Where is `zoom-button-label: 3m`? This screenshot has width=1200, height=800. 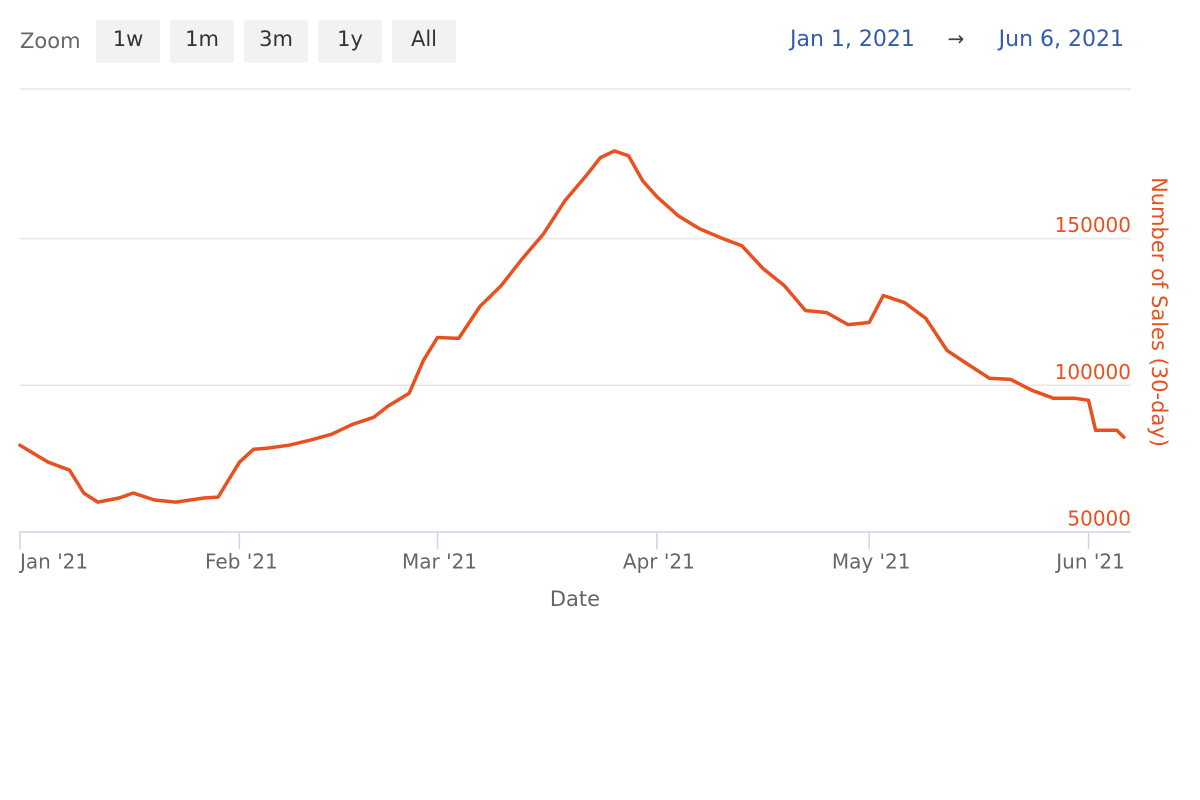 zoom-button-label: 3m is located at coordinates (276, 39).